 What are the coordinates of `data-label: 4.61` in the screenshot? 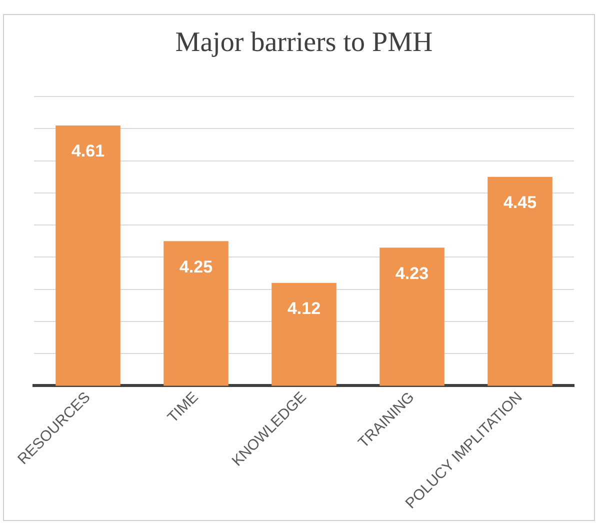 It's located at (88, 151).